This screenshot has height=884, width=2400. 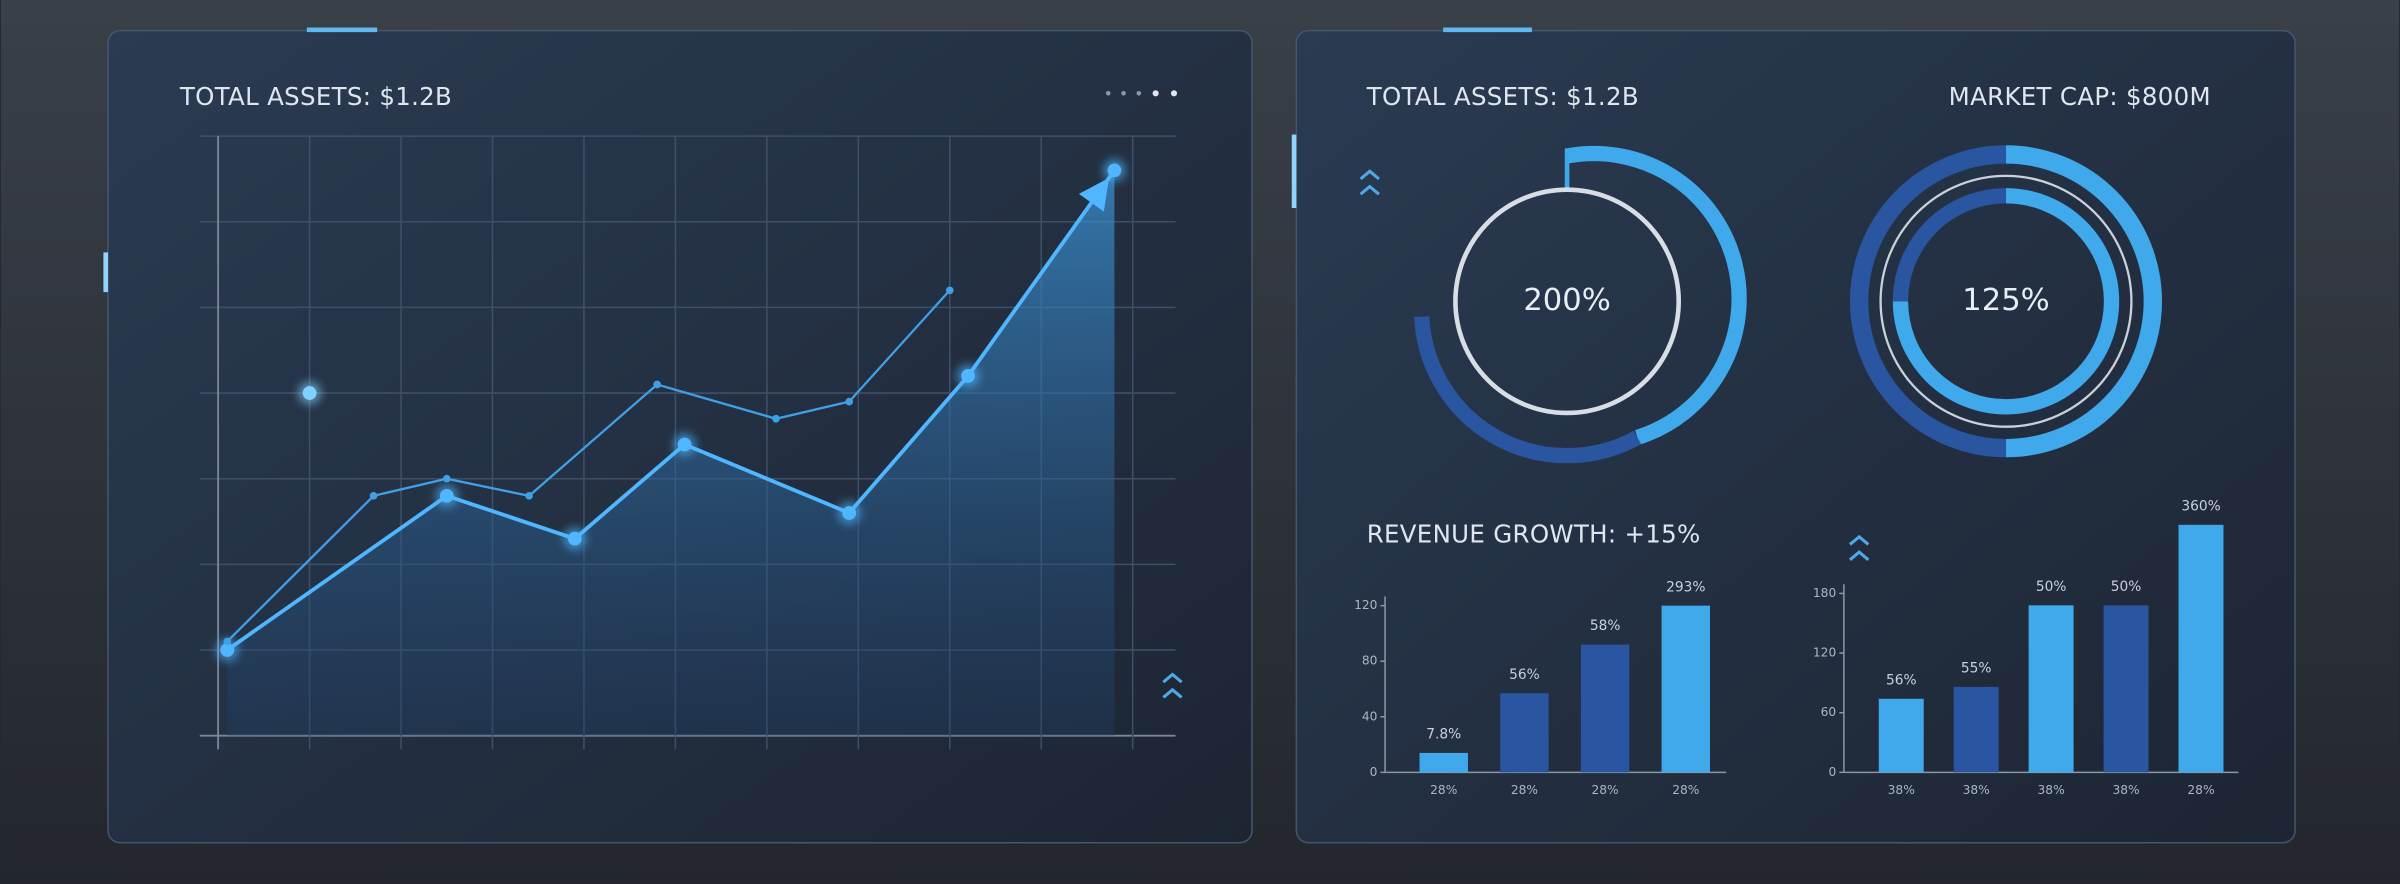 I want to click on y-tick-label: 180, so click(x=1824, y=593).